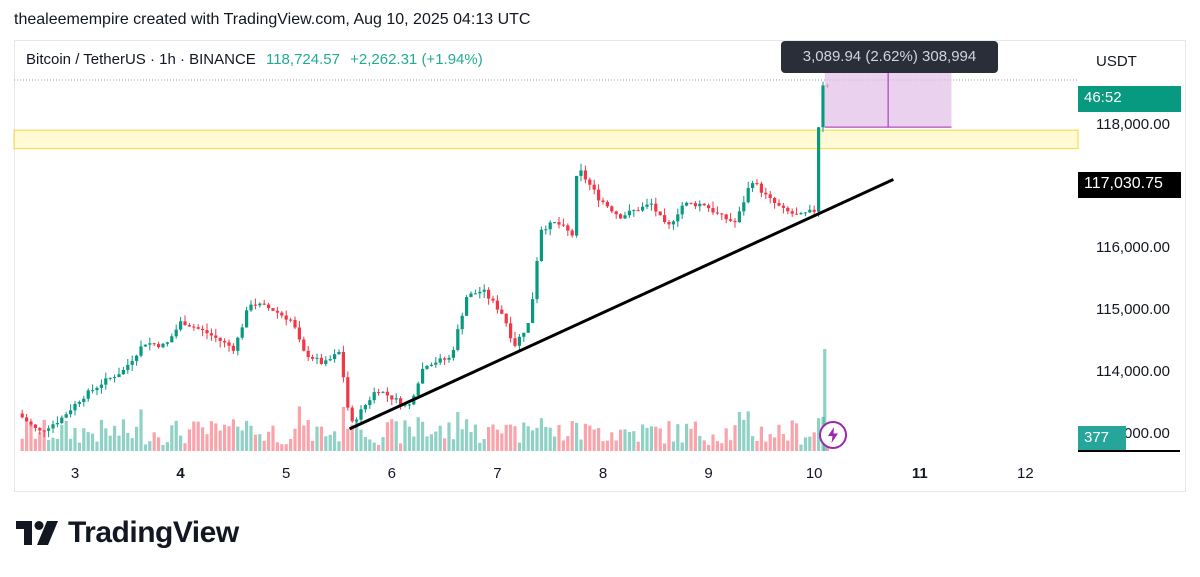 The width and height of the screenshot is (1200, 577). Describe the element at coordinates (814, 473) in the screenshot. I see `time-axis-label: 10` at that location.